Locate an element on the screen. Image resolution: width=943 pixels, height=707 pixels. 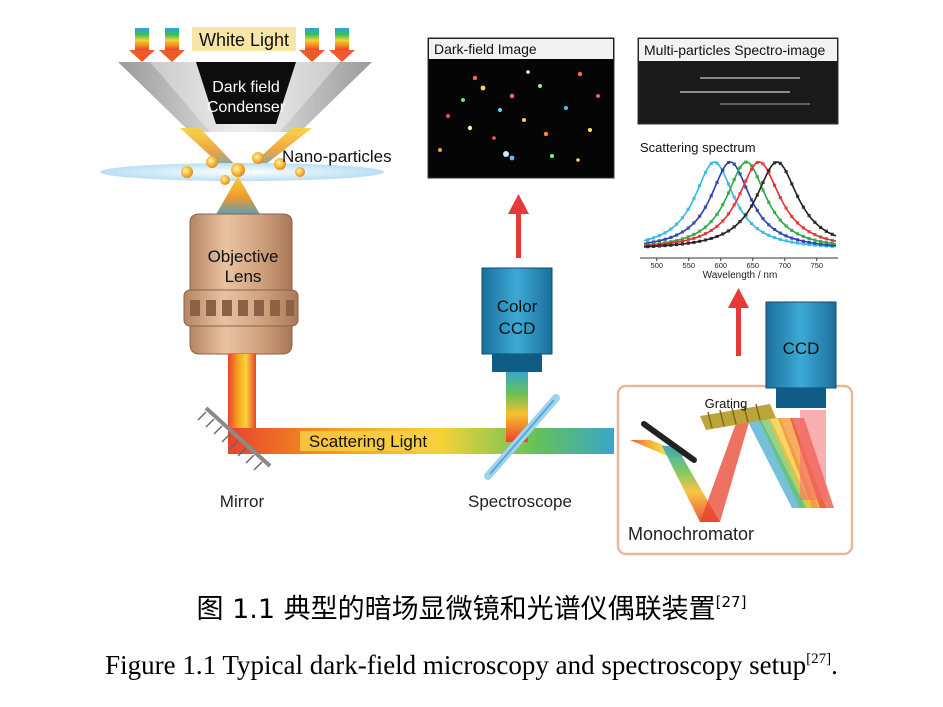
chart-ticks: 500 550 600 650 700 750 is located at coordinates (737, 264).